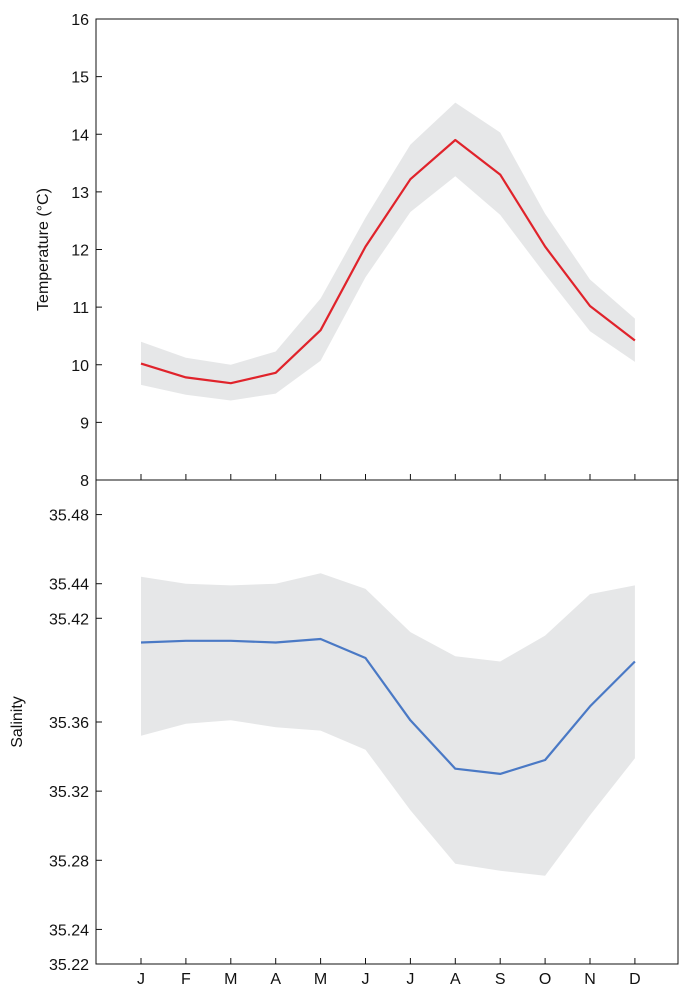 This screenshot has width=681, height=990. I want to click on y-tick-label: 35.36, so click(69, 723).